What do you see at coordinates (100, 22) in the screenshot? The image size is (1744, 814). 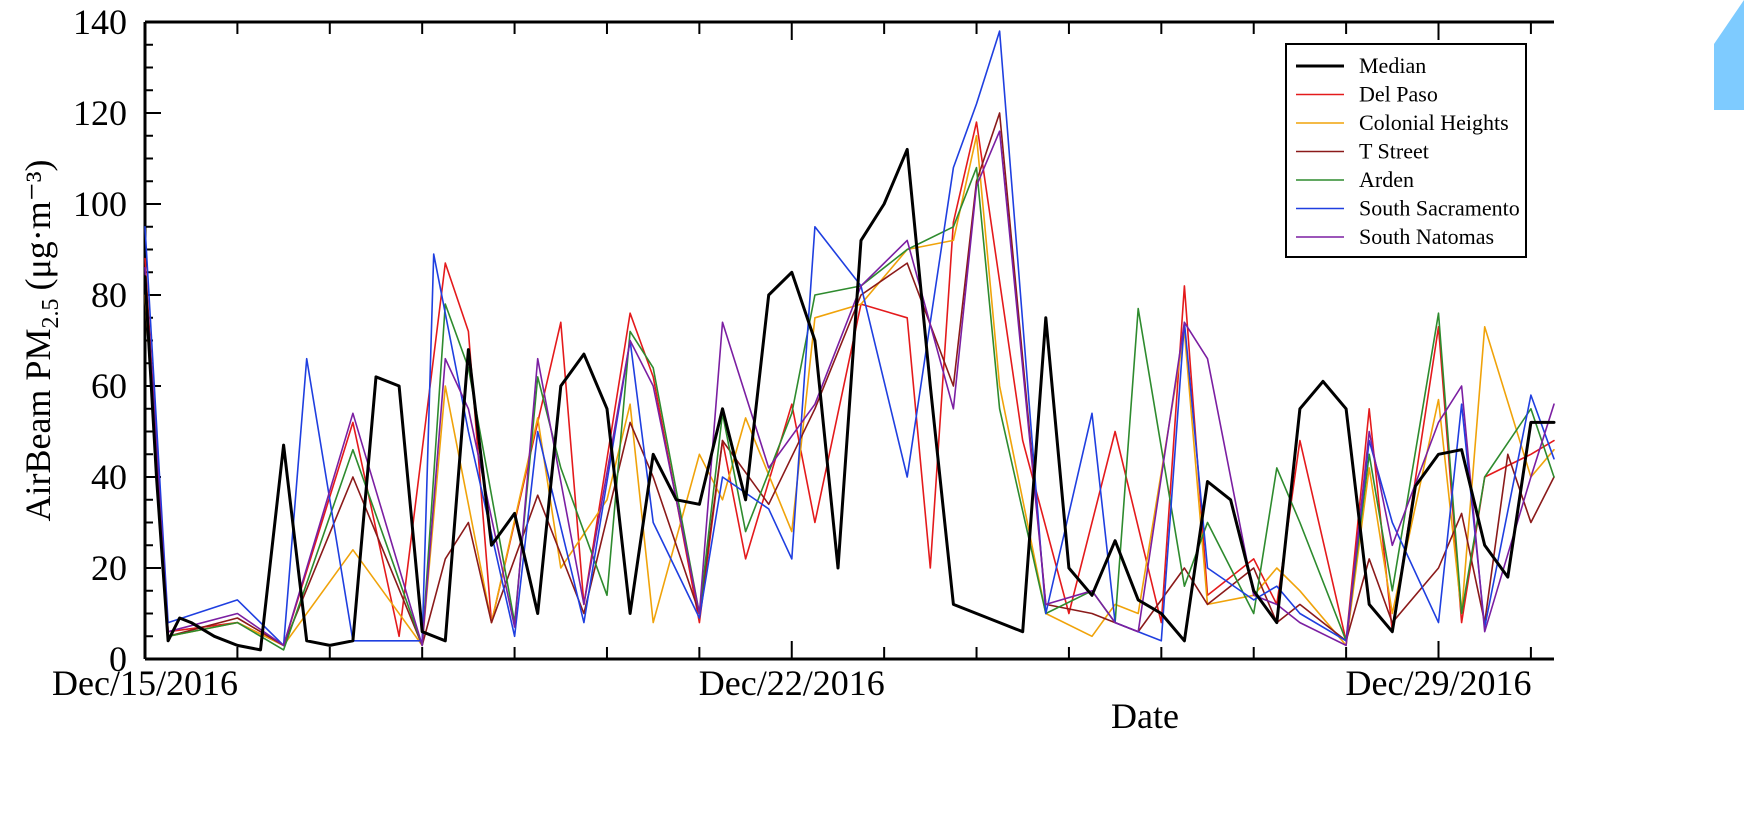 I see `y-tick-label: 140` at bounding box center [100, 22].